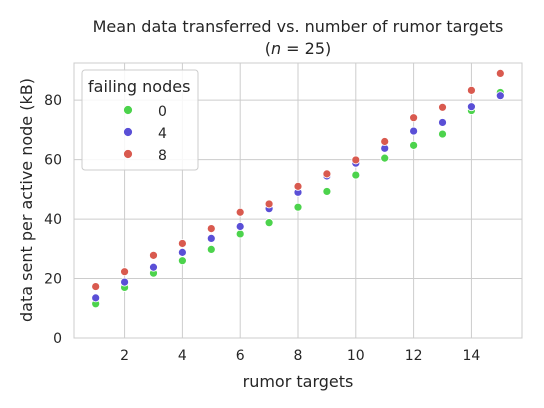  What do you see at coordinates (53, 161) in the screenshot?
I see `y-tick-label: 60` at bounding box center [53, 161].